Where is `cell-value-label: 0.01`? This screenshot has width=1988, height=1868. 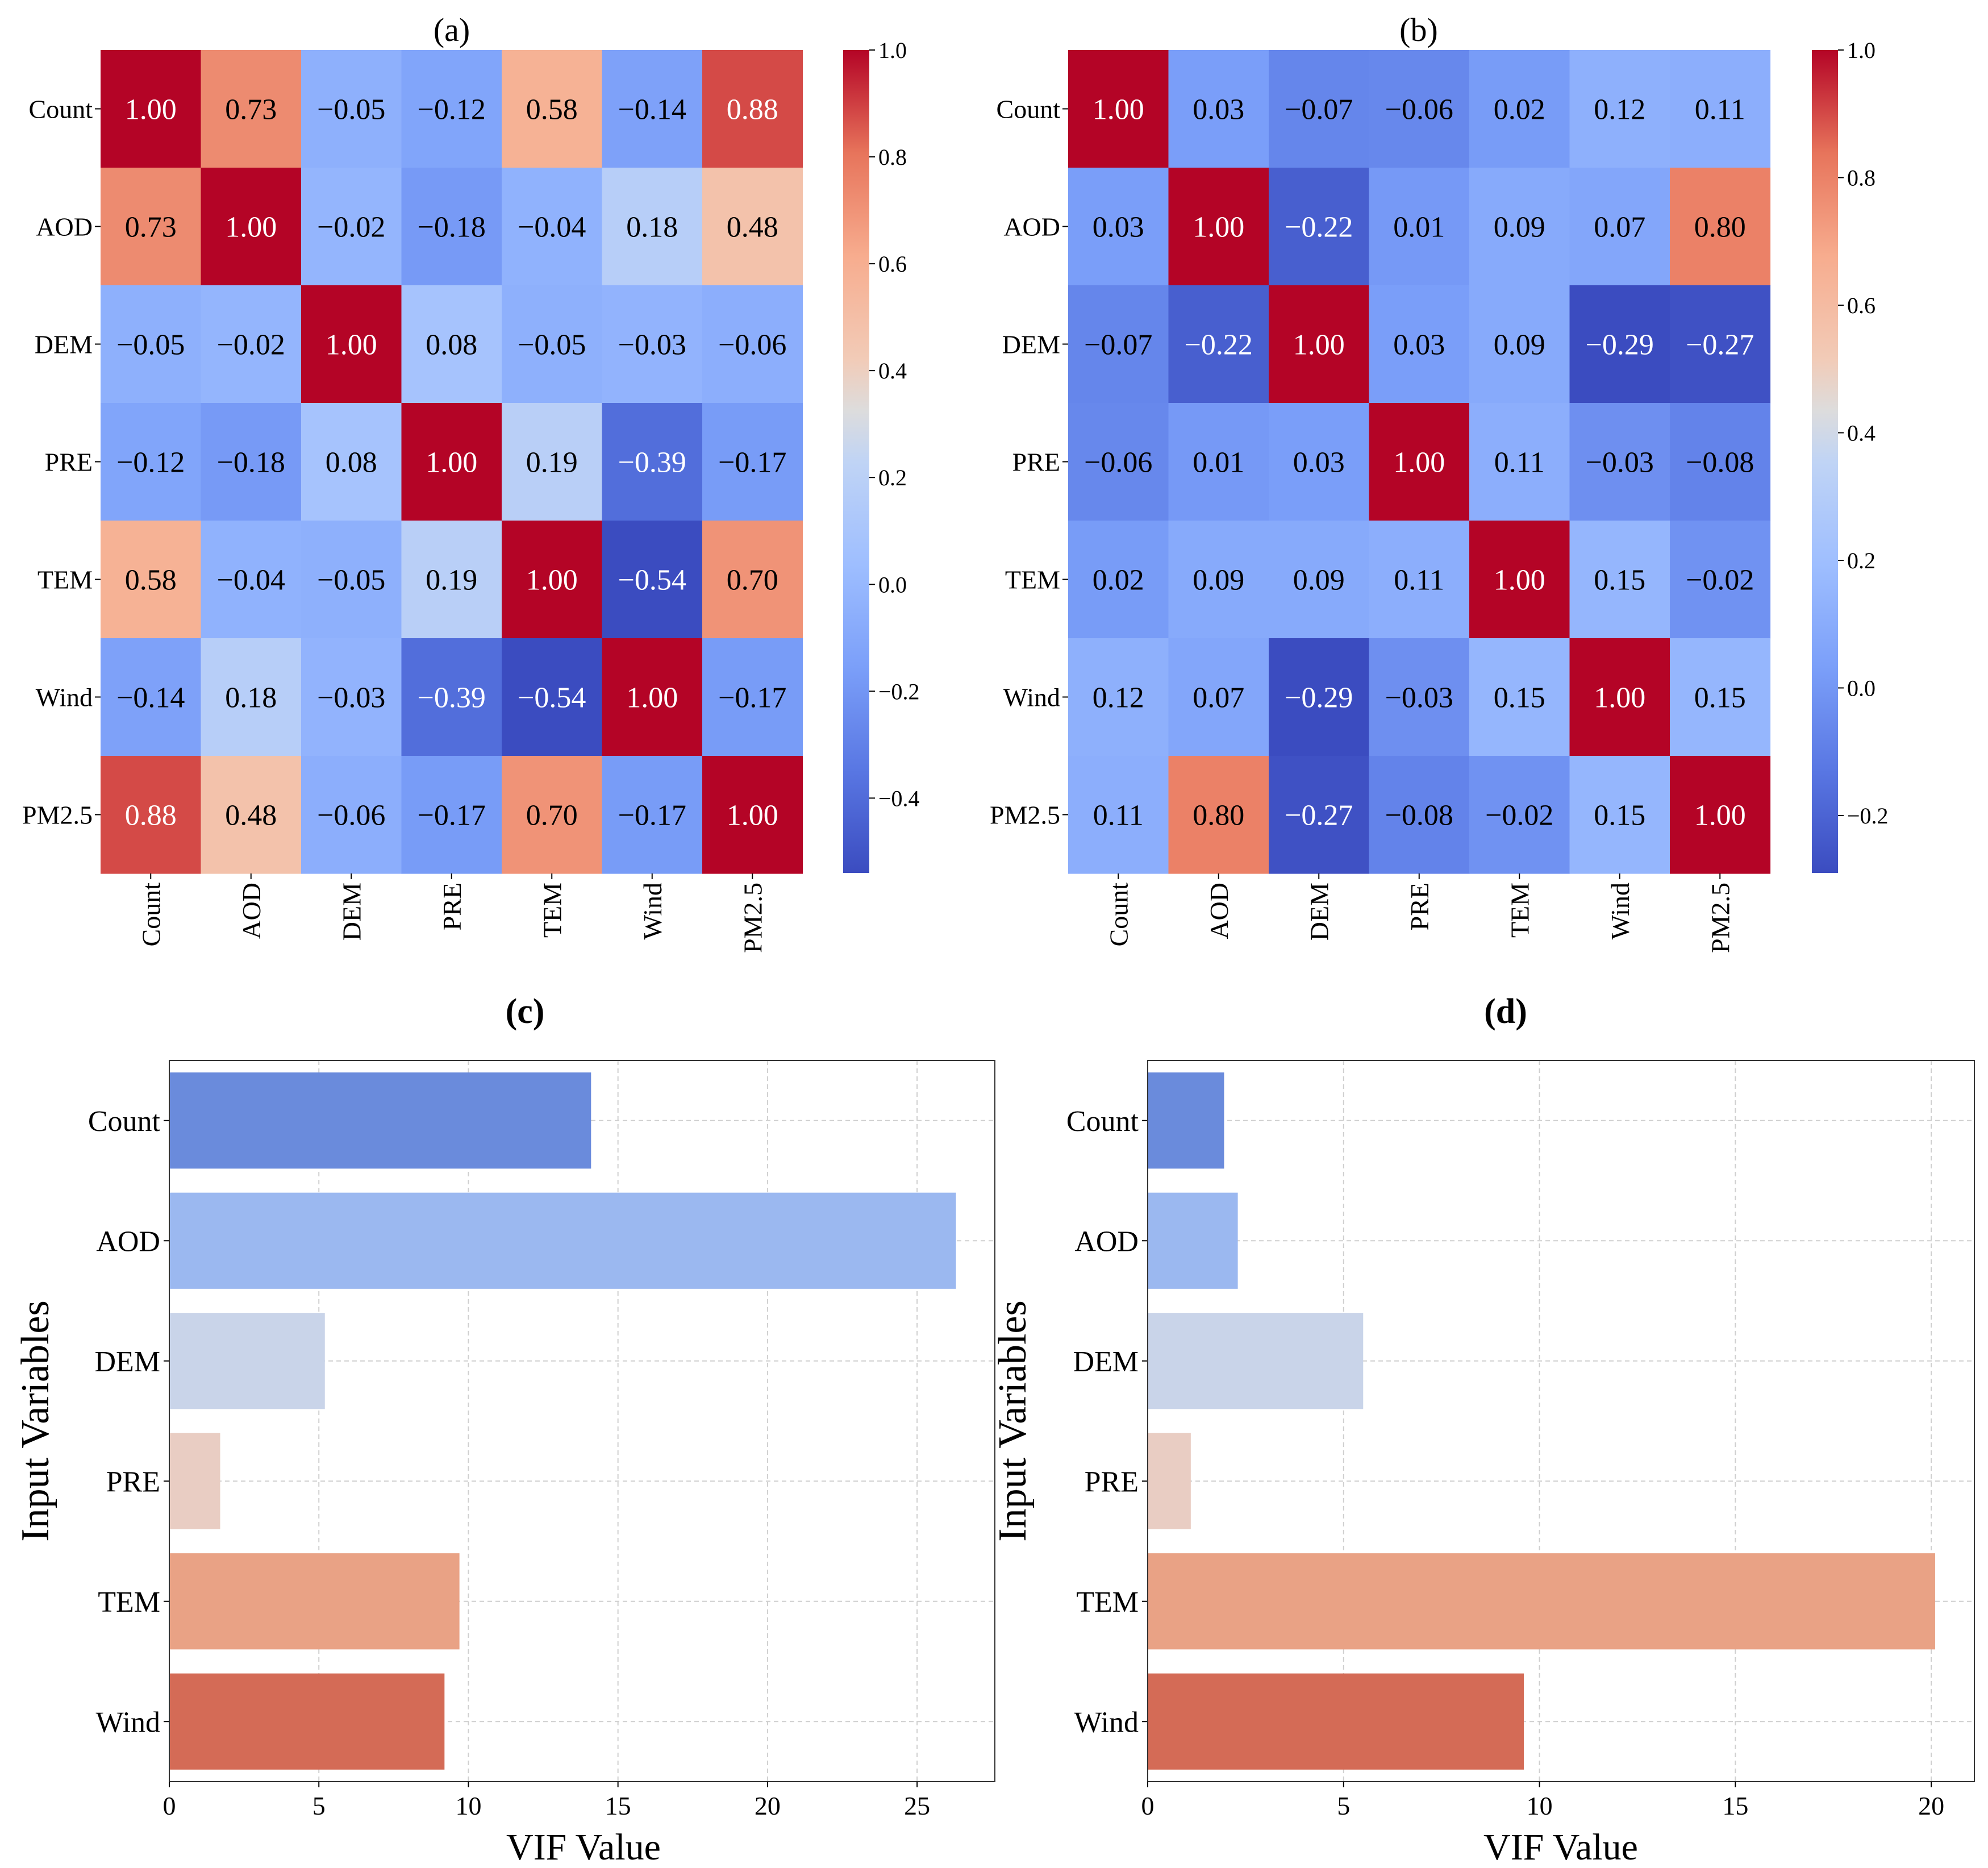
cell-value-label: 0.01 is located at coordinates (1419, 227).